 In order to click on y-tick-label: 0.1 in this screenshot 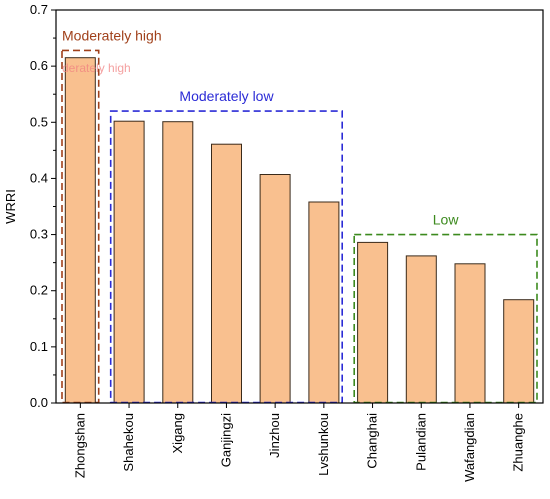, I will do `click(39, 346)`.